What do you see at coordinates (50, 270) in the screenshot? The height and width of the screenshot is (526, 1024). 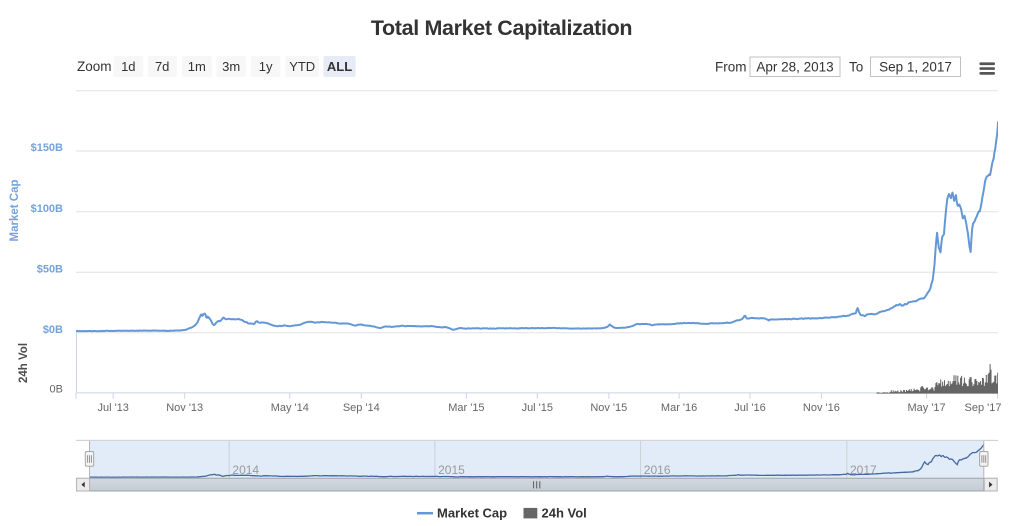 I see `svg-text: $50B` at bounding box center [50, 270].